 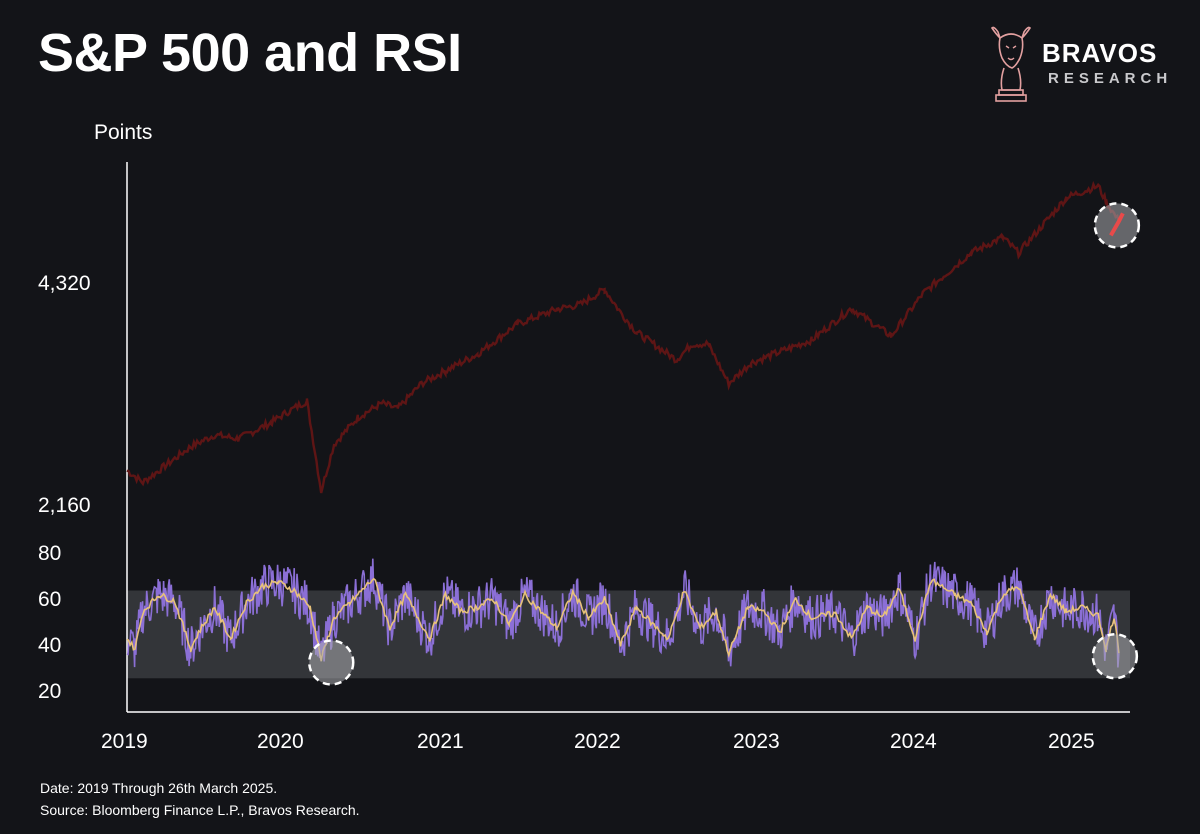 What do you see at coordinates (1100, 53) in the screenshot?
I see `logo-name: BRAVOS` at bounding box center [1100, 53].